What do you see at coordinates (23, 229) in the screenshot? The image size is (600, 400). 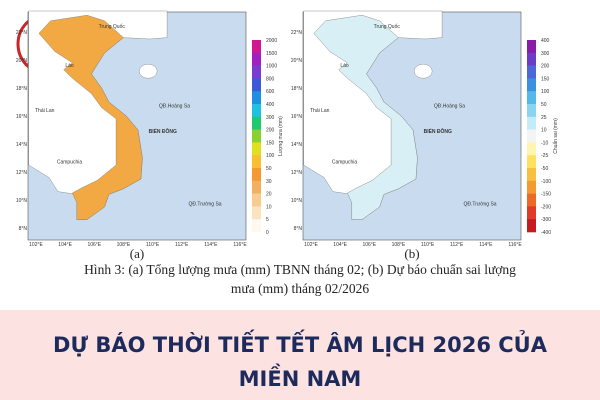 I see `lat-tick-label: 8°N` at bounding box center [23, 229].